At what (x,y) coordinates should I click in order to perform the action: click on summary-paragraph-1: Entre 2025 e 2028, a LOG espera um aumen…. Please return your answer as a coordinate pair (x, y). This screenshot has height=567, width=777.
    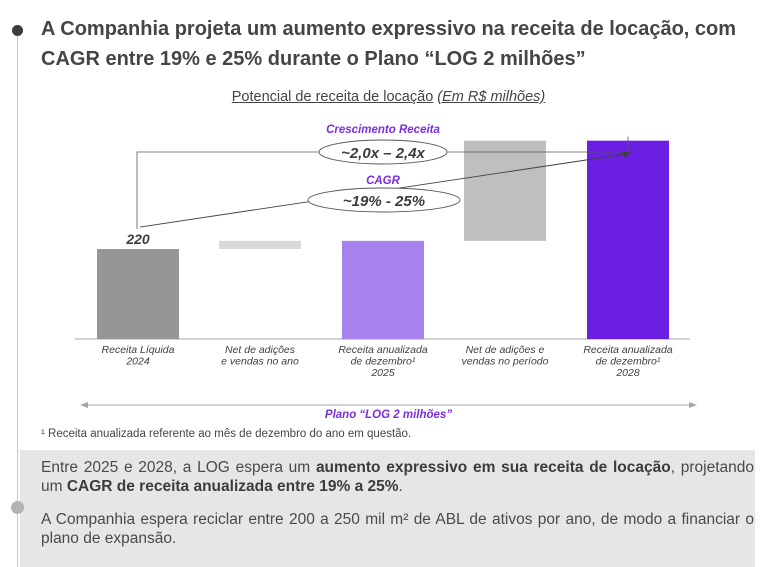
    Looking at the image, I should click on (397, 477).